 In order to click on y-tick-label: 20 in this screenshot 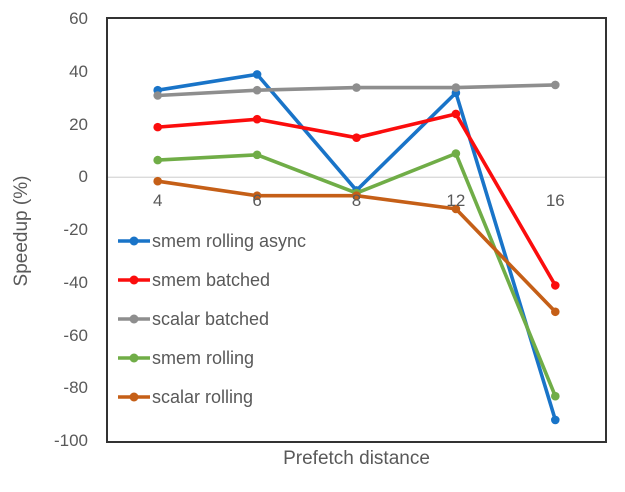, I will do `click(78, 124)`.